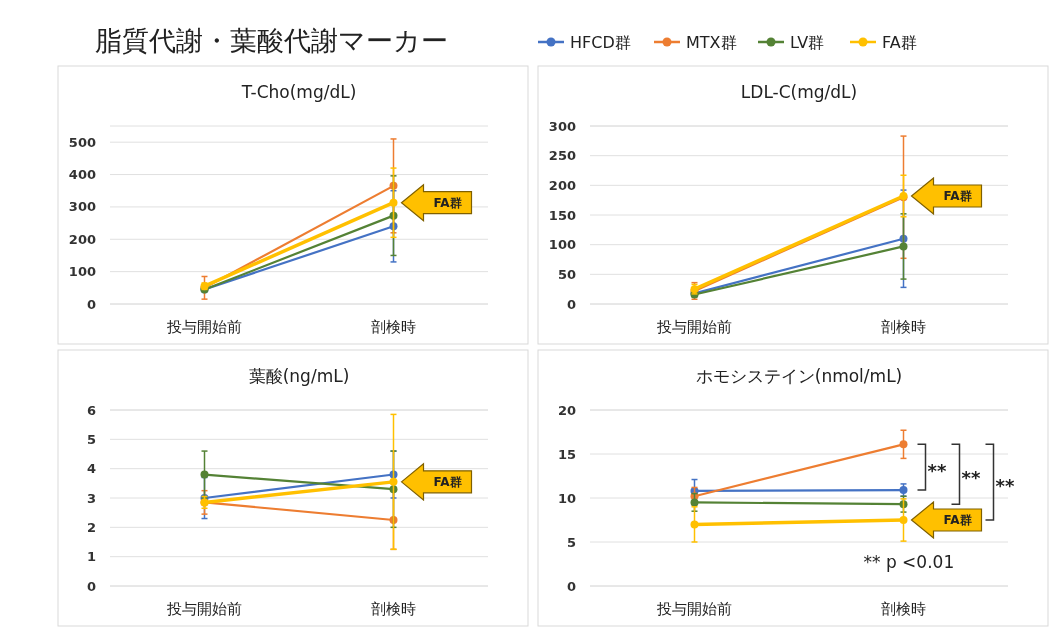 The image size is (1056, 628). What do you see at coordinates (799, 376) in the screenshot?
I see `chart-title: ホモシステイン(nmol/mL)` at bounding box center [799, 376].